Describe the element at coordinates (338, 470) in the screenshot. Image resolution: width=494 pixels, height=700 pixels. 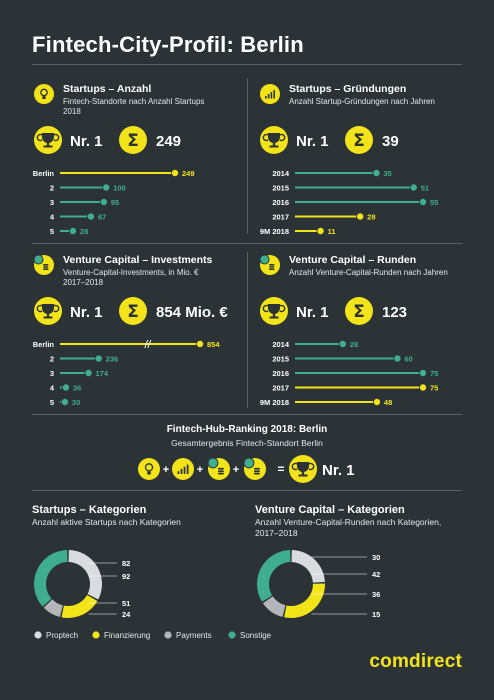
I see `hub-result: Nr. 1` at that location.